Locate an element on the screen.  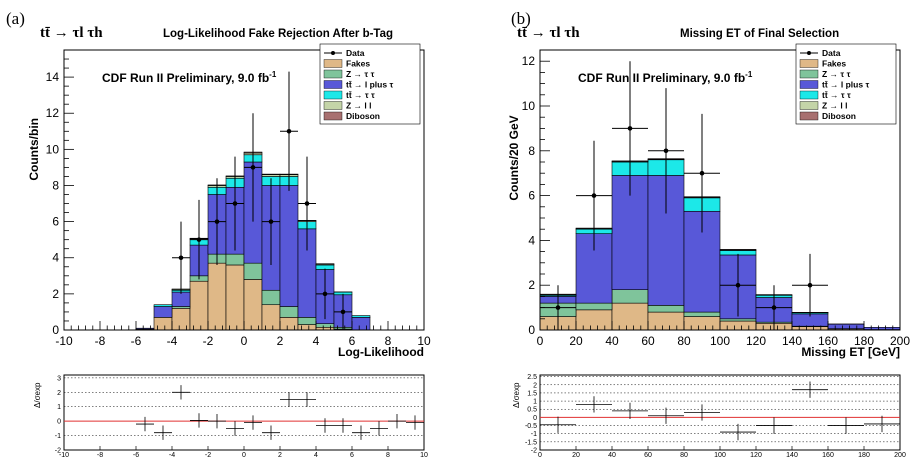
x-tick-label: 80 is located at coordinates (684, 341).